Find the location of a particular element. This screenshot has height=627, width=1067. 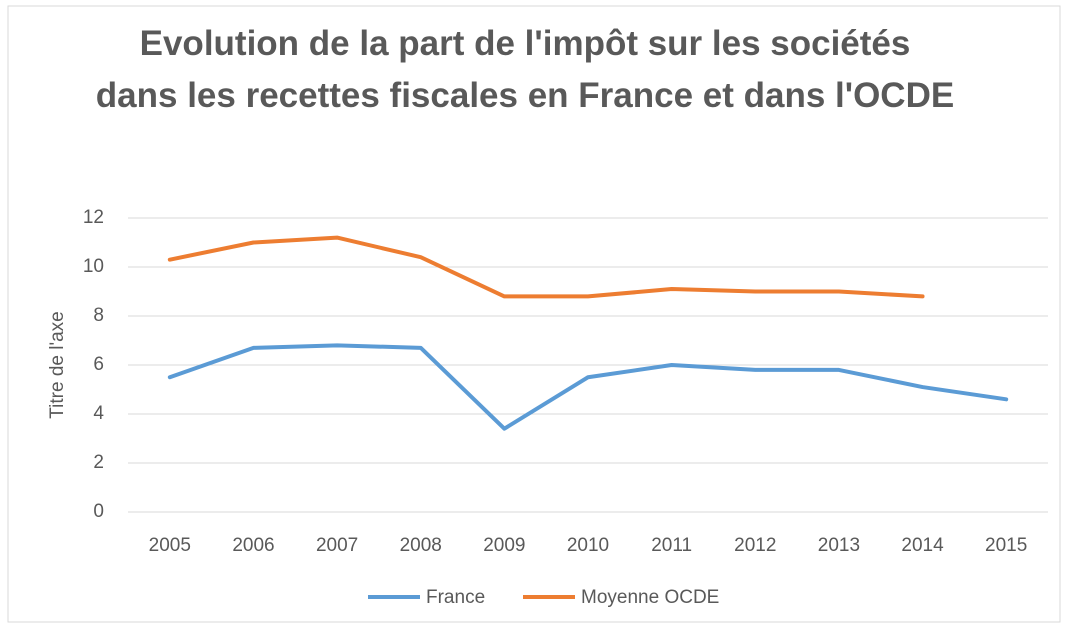

y-tick-label: 2 is located at coordinates (98, 462).